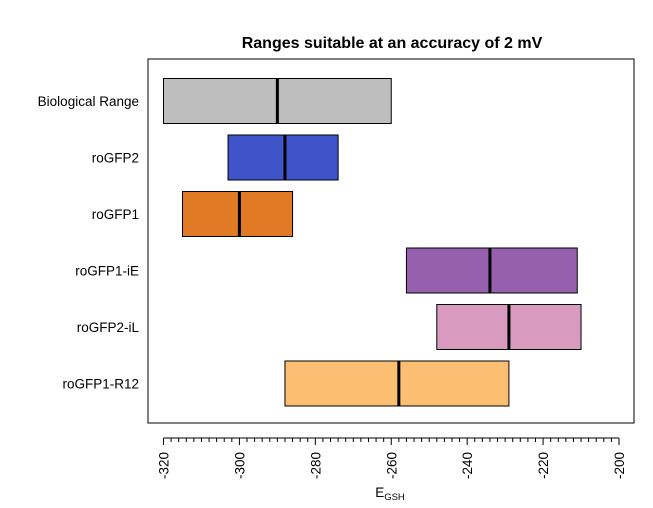  Describe the element at coordinates (391, 465) in the screenshot. I see `x-tick-label: -260` at that location.